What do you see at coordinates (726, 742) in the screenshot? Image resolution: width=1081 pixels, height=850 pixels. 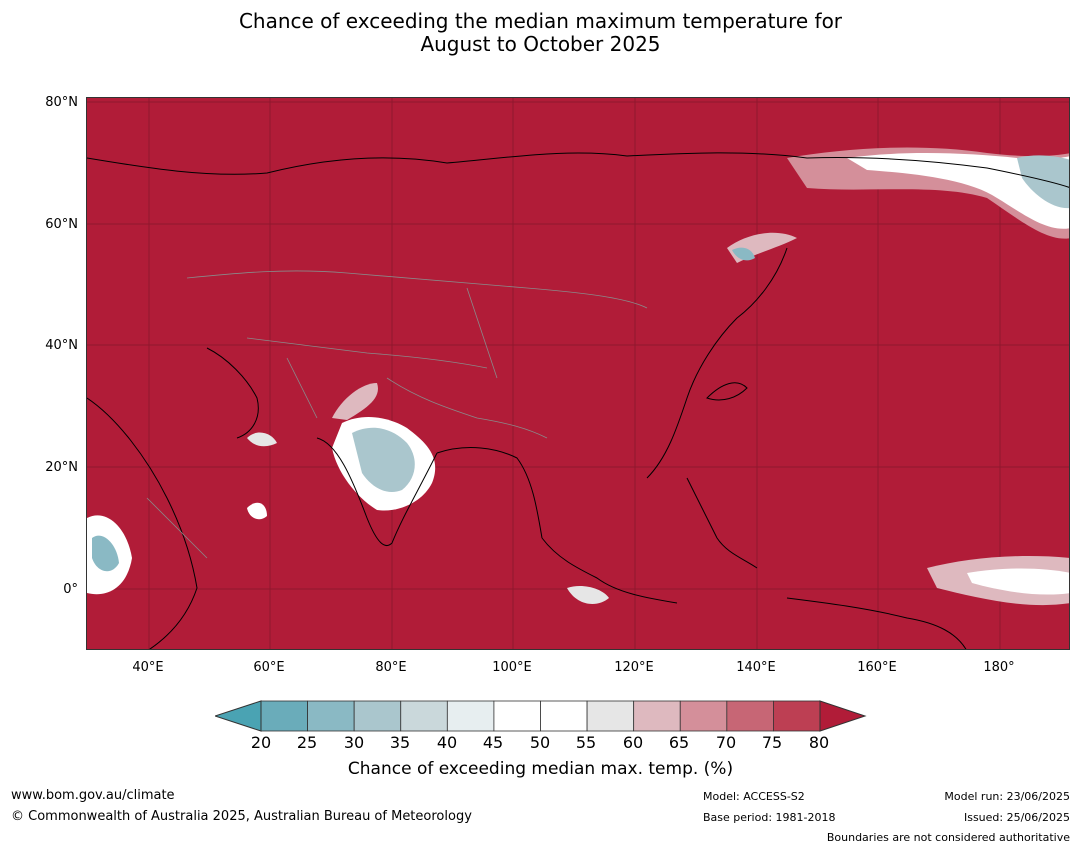 I see `colorbar-label-70: 70` at bounding box center [726, 742].